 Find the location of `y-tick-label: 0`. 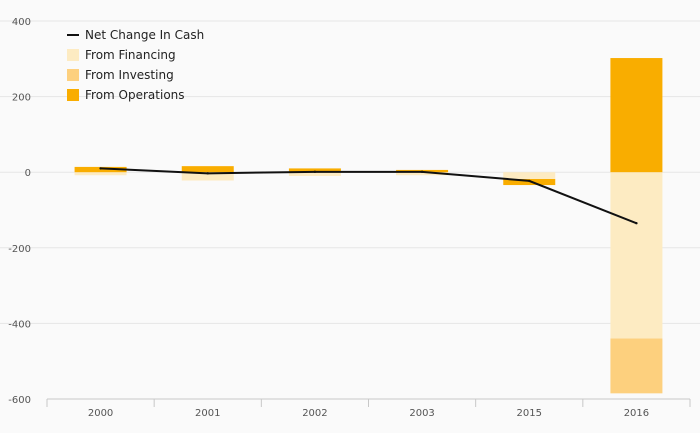

y-tick-label: 0 is located at coordinates (28, 173).